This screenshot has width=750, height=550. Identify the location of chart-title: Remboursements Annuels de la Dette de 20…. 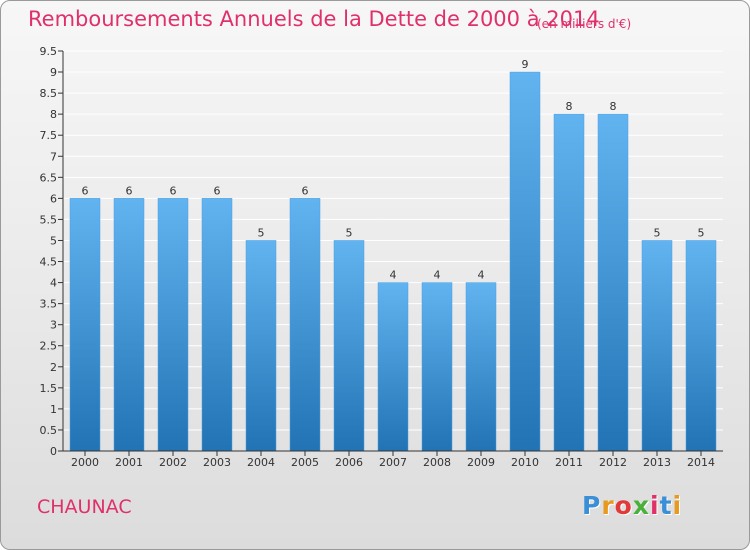
(314, 19).